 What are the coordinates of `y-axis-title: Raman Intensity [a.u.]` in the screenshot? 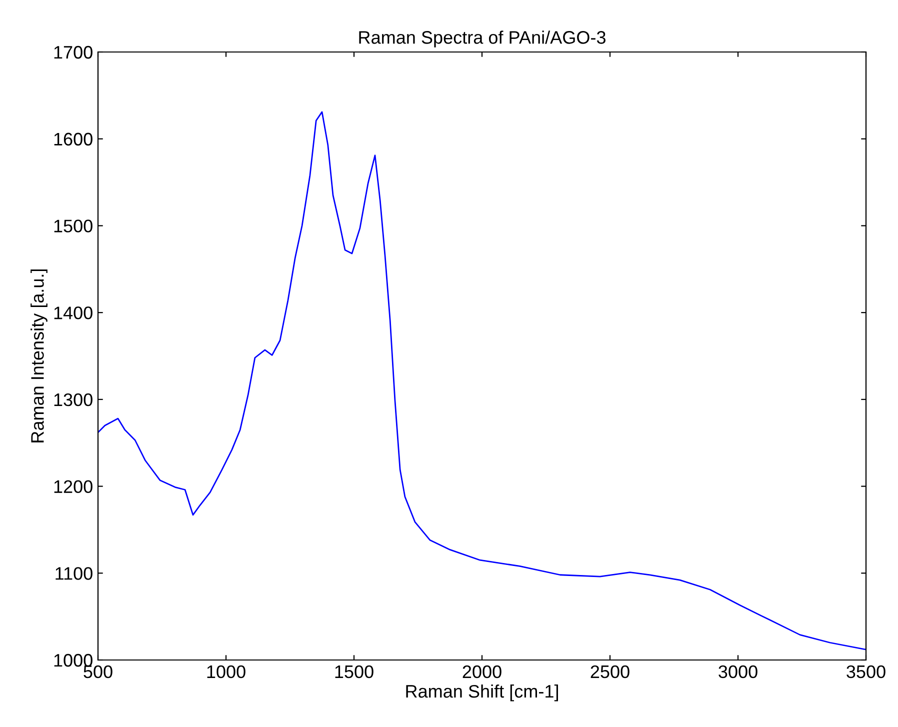 It's located at (39, 355).